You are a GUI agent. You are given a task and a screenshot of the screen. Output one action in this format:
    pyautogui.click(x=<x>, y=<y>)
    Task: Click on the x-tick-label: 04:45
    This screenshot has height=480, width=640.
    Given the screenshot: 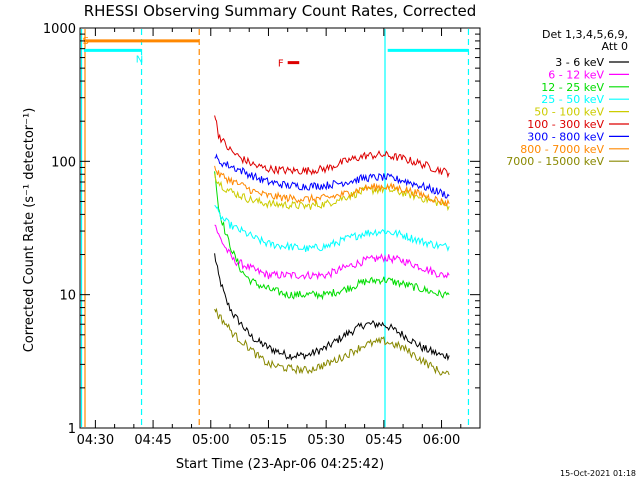 What is the action you would take?
    pyautogui.click(x=152, y=440)
    